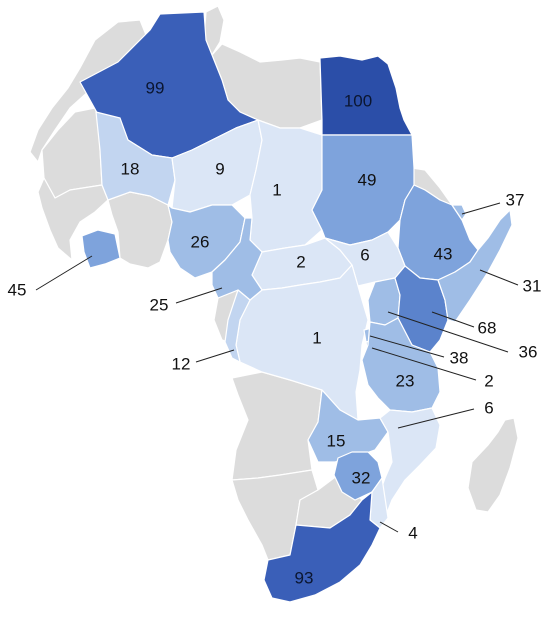 Image resolution: width=550 pixels, height=618 pixels. I want to click on label-car: 2, so click(300, 262).